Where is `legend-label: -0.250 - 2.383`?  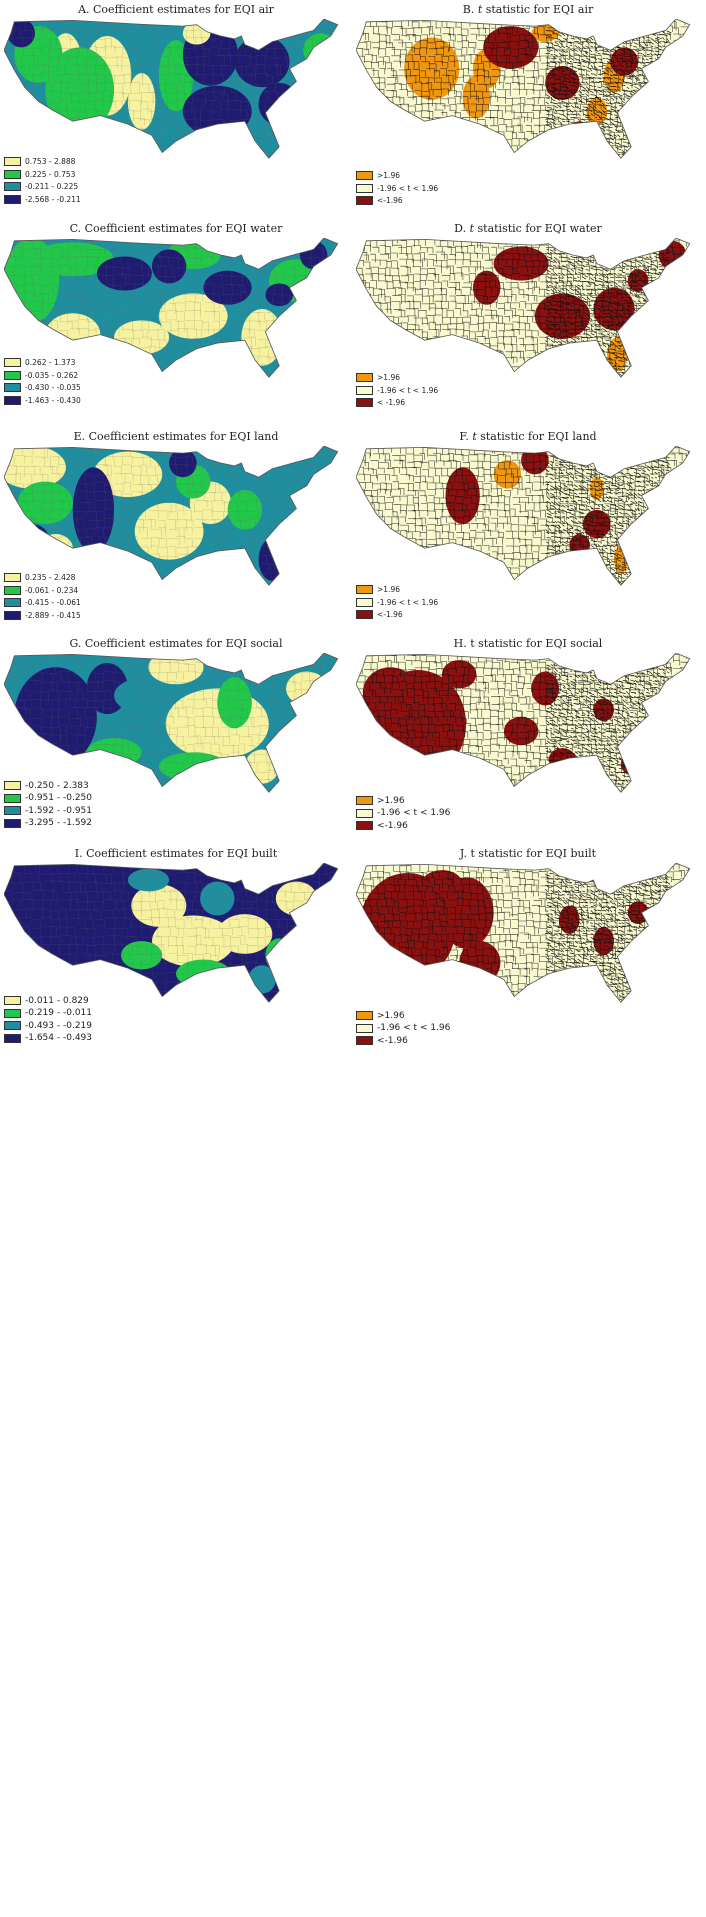 legend-label: -0.250 - 2.383 is located at coordinates (57, 785).